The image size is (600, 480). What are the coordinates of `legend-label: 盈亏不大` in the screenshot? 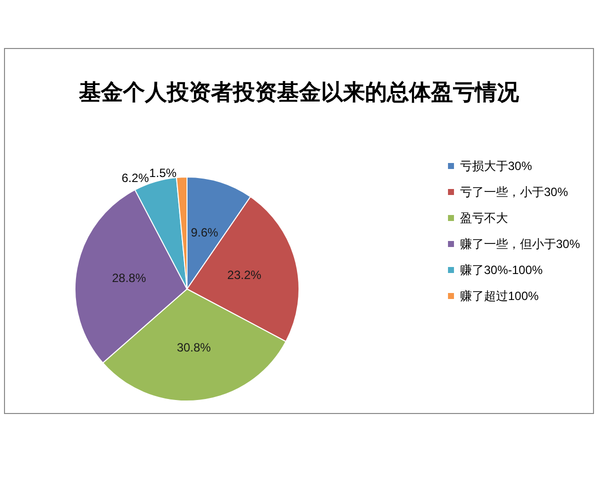 It's located at (484, 218).